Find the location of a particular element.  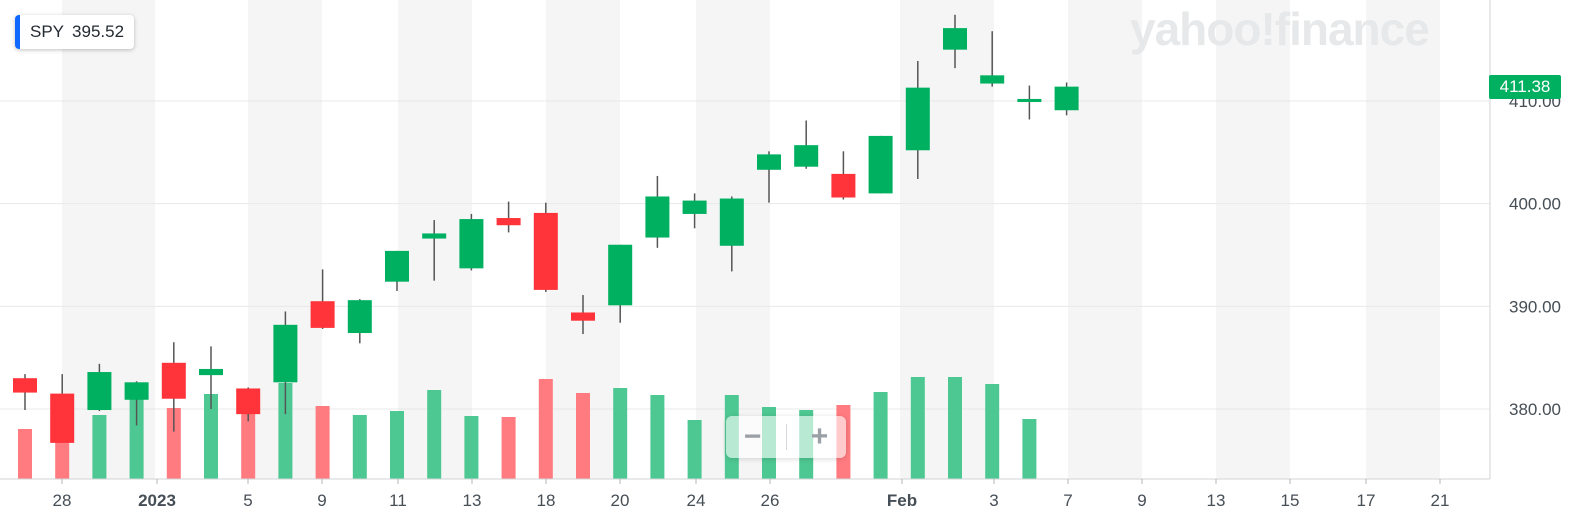

x-tick-label: 2023 is located at coordinates (157, 500).